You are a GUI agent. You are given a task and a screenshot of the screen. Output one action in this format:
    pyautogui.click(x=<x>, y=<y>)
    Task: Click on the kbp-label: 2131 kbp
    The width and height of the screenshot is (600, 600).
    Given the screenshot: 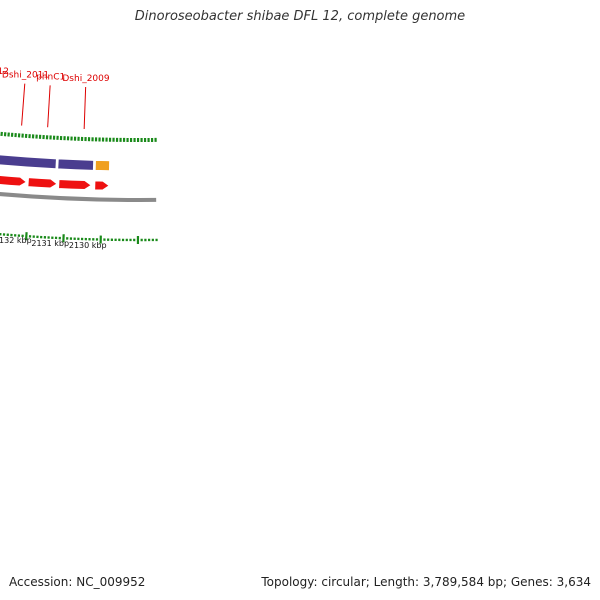 What is the action you would take?
    pyautogui.click(x=50, y=243)
    